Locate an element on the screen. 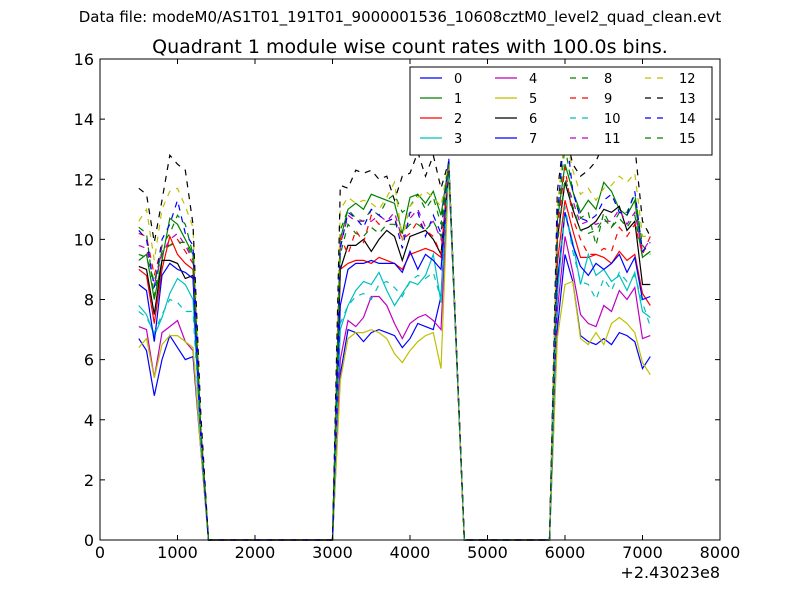 The width and height of the screenshot is (800, 600). legend-label-4: 4 is located at coordinates (533, 79).